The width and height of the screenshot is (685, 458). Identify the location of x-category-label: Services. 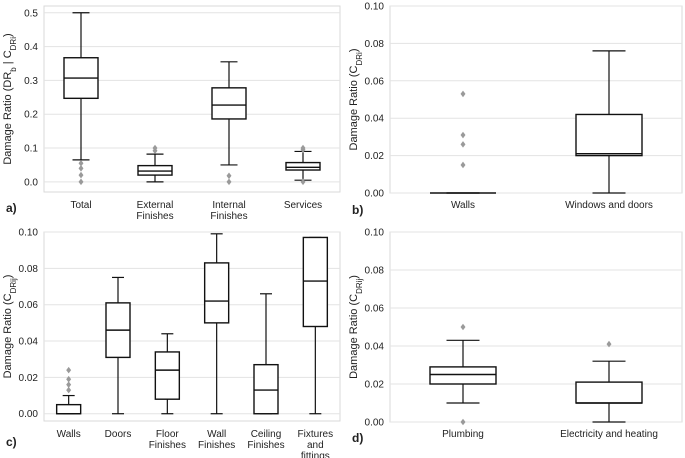
(303, 205).